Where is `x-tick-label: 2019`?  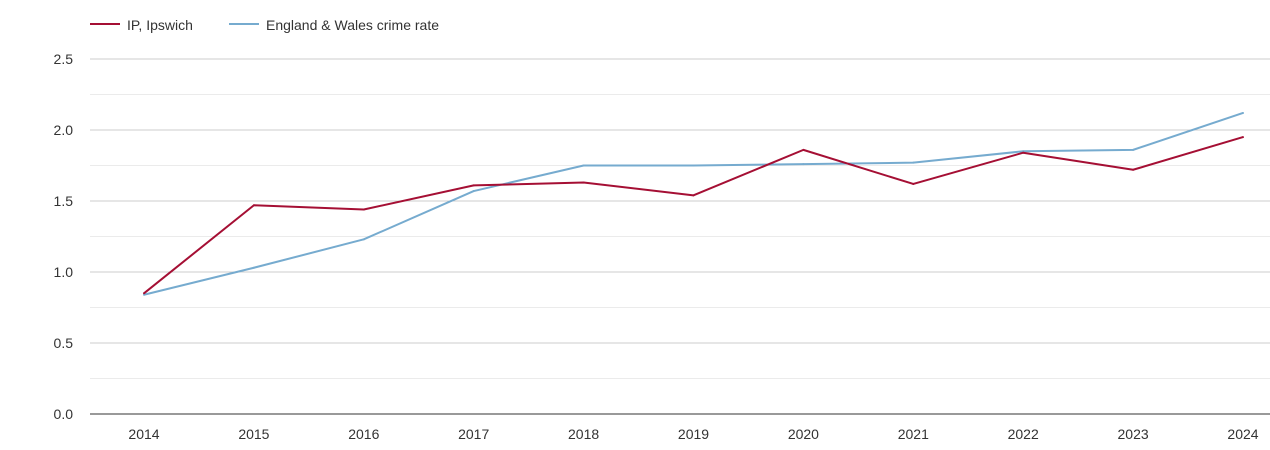
x-tick-label: 2019 is located at coordinates (693, 434).